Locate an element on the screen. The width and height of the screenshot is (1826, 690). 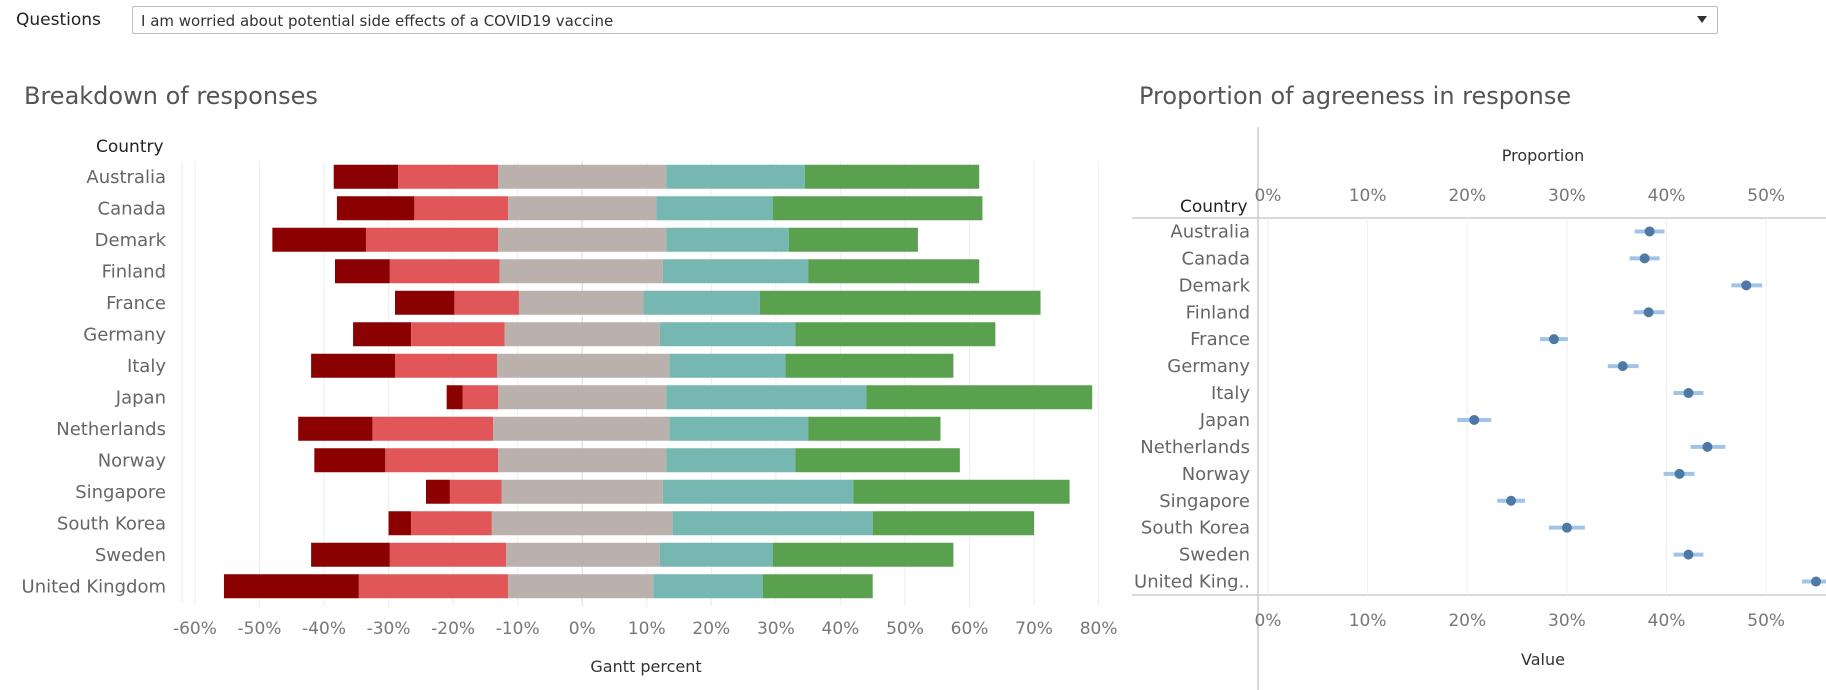
proportion-x-axis-title: Value is located at coordinates (1543, 659).